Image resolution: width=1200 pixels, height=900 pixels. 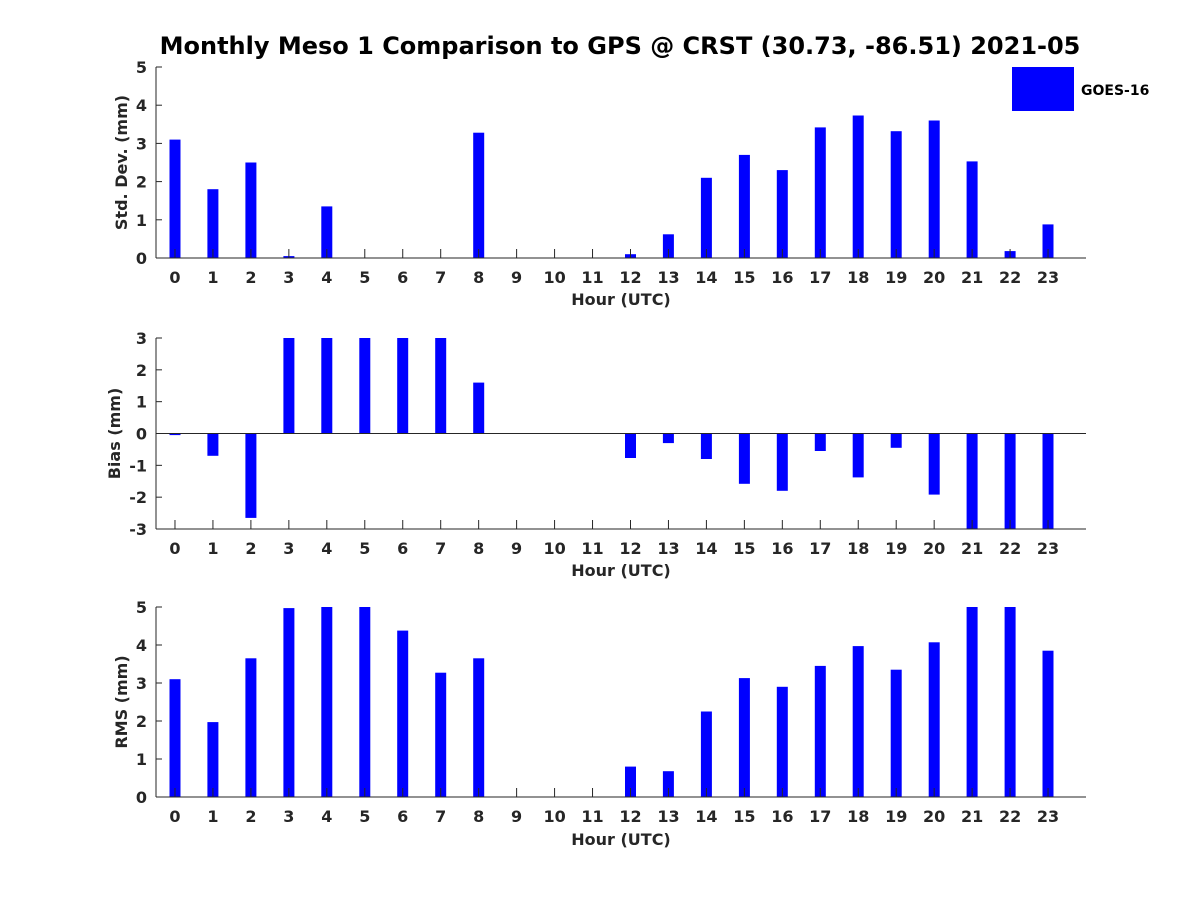 I want to click on x-axis-label: Hour (UTC), so click(x=621, y=839).